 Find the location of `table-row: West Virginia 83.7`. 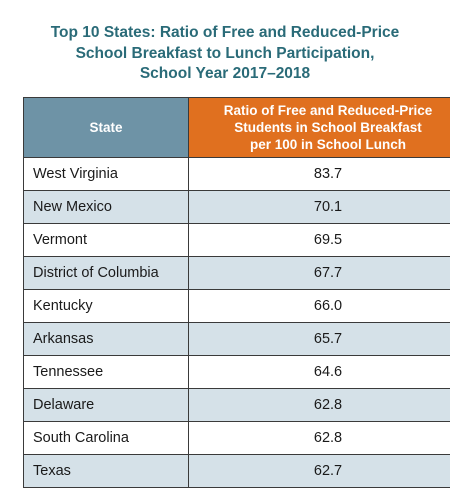

table-row: West Virginia 83.7 is located at coordinates (236, 174).